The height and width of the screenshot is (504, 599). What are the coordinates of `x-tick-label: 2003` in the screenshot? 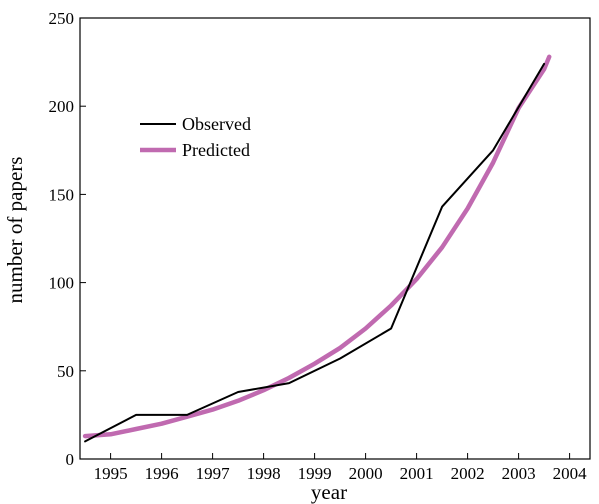 It's located at (519, 473).